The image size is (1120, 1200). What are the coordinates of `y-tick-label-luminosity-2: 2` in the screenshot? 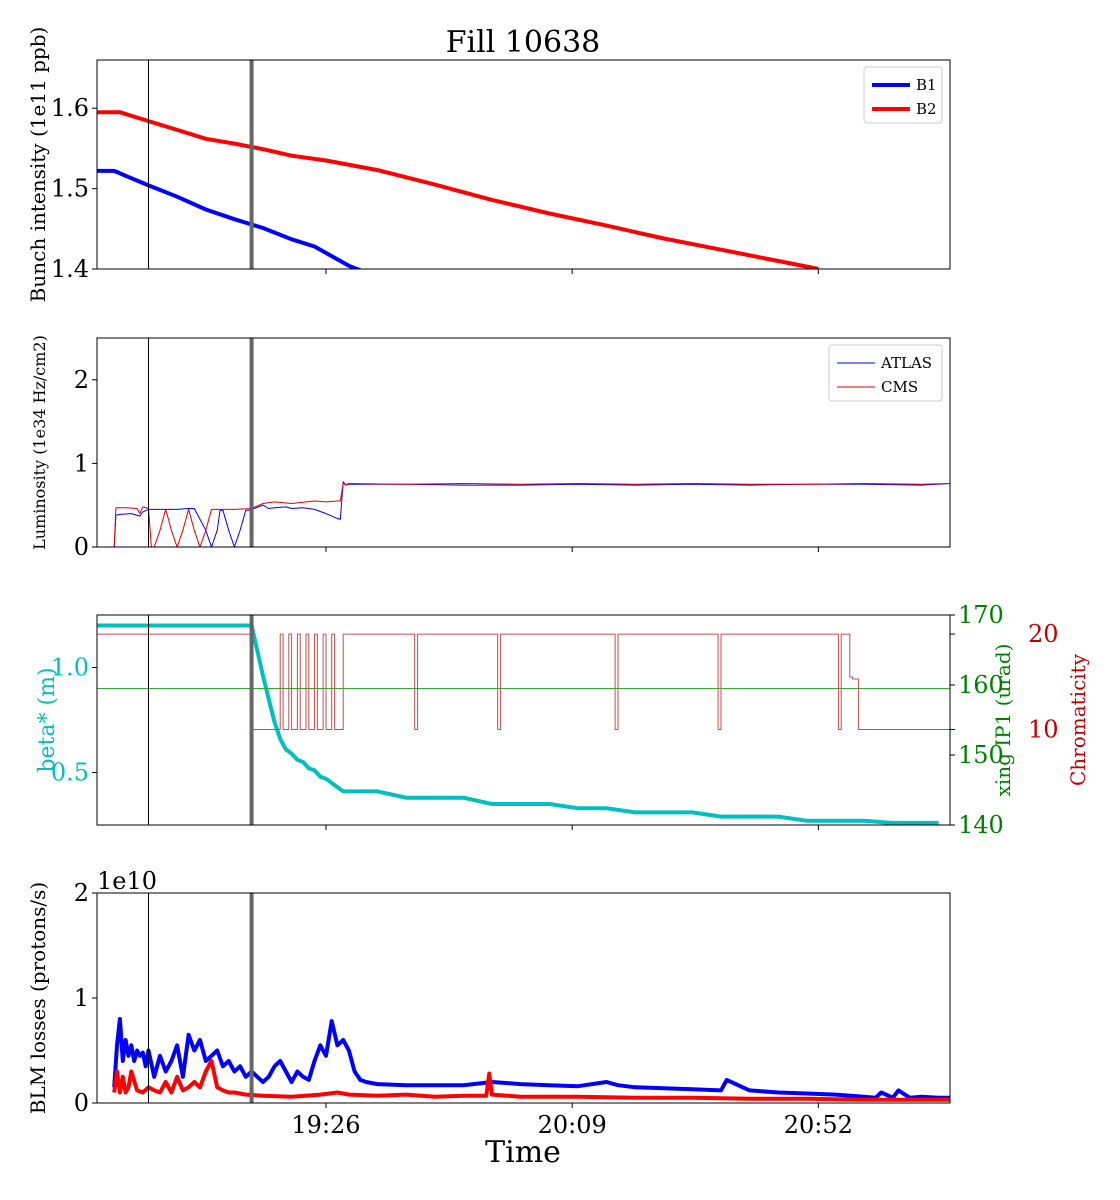 It's located at (81, 380).